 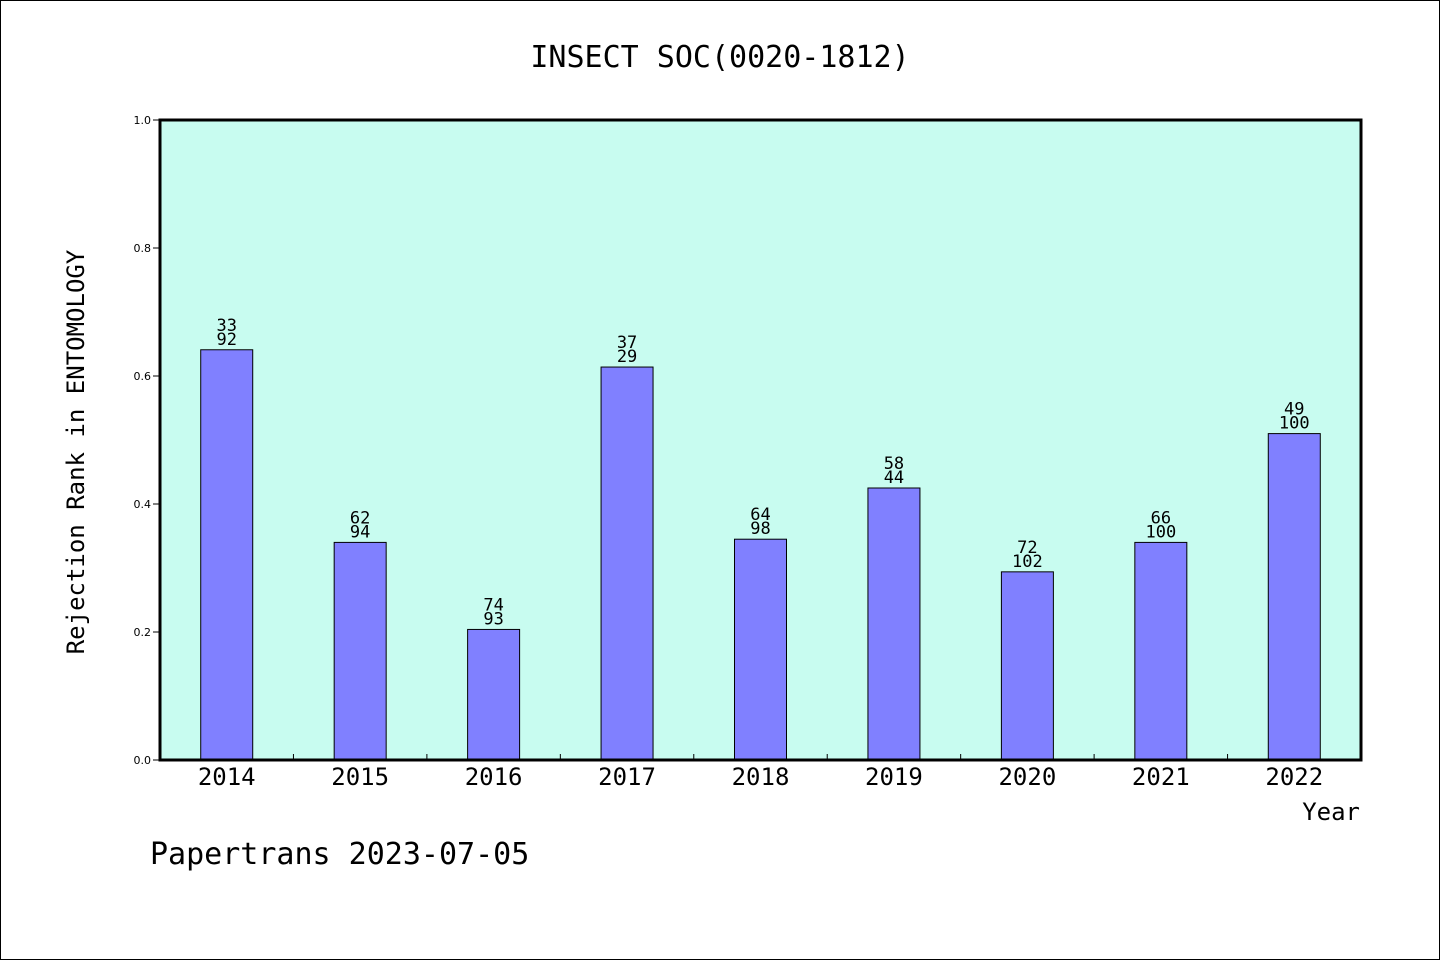 I want to click on bar-2020, so click(x=1027, y=666).